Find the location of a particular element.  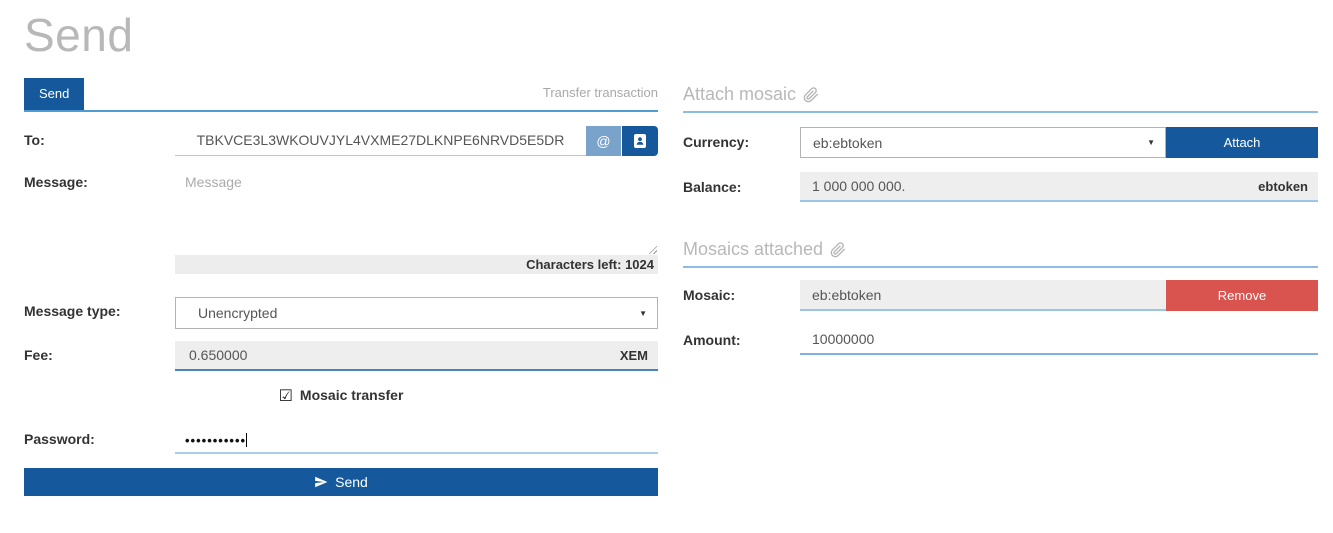

characters-left-value: 1024 is located at coordinates (639, 264).